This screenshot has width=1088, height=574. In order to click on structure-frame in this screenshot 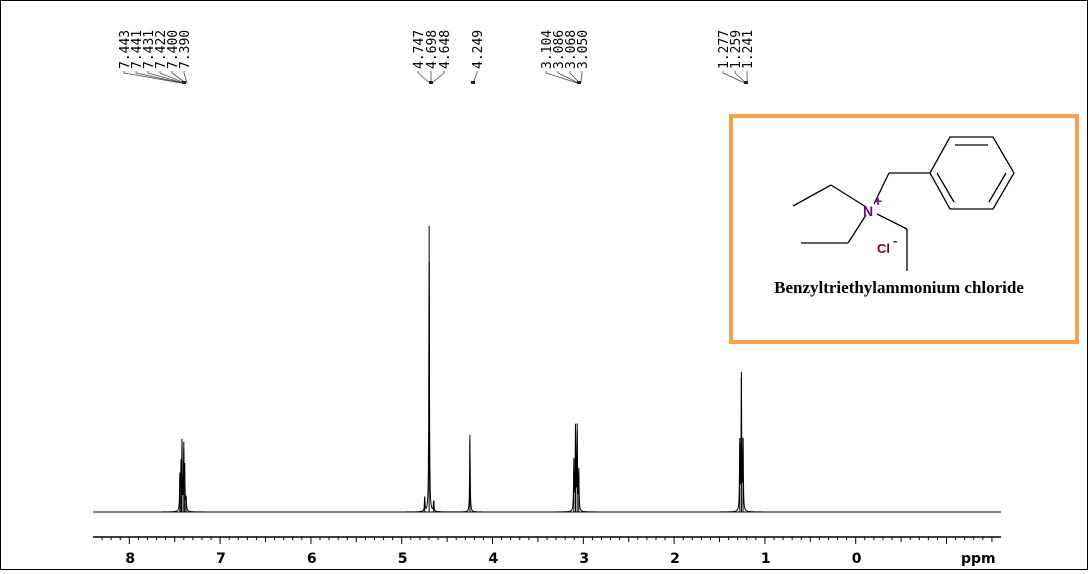, I will do `click(904, 229)`.